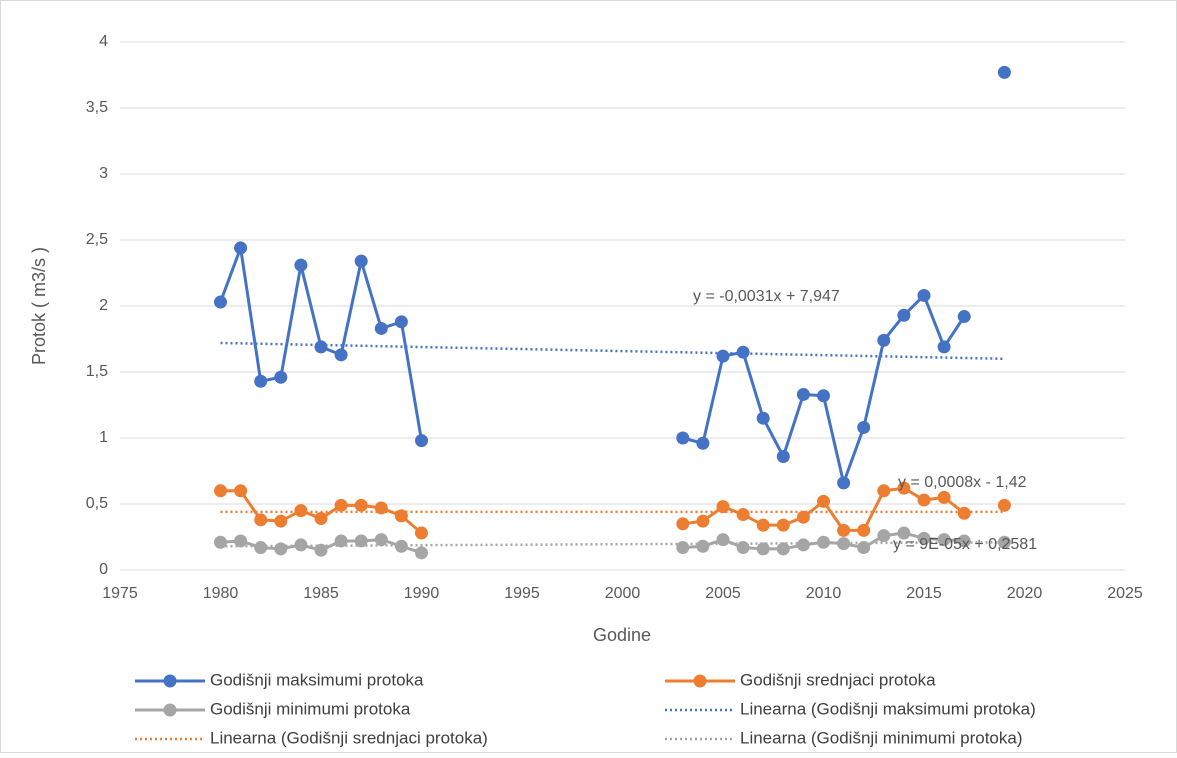  What do you see at coordinates (317, 679) in the screenshot?
I see `legend-label: Godišnji maksimumi protoka` at bounding box center [317, 679].